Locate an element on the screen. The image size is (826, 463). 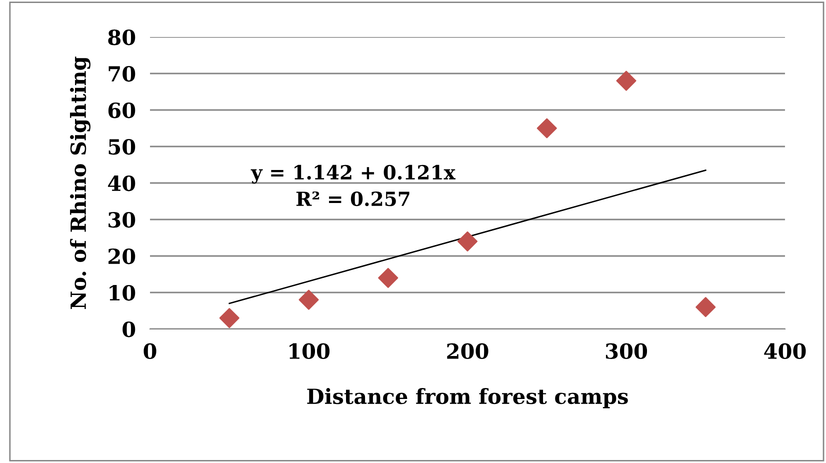
y-tick-label: 30 is located at coordinates (122, 220).